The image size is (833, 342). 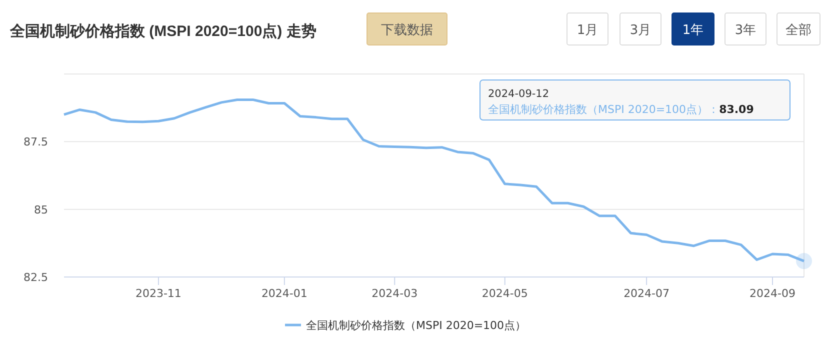 I want to click on x-tick-label: 2024-09, so click(x=773, y=293).